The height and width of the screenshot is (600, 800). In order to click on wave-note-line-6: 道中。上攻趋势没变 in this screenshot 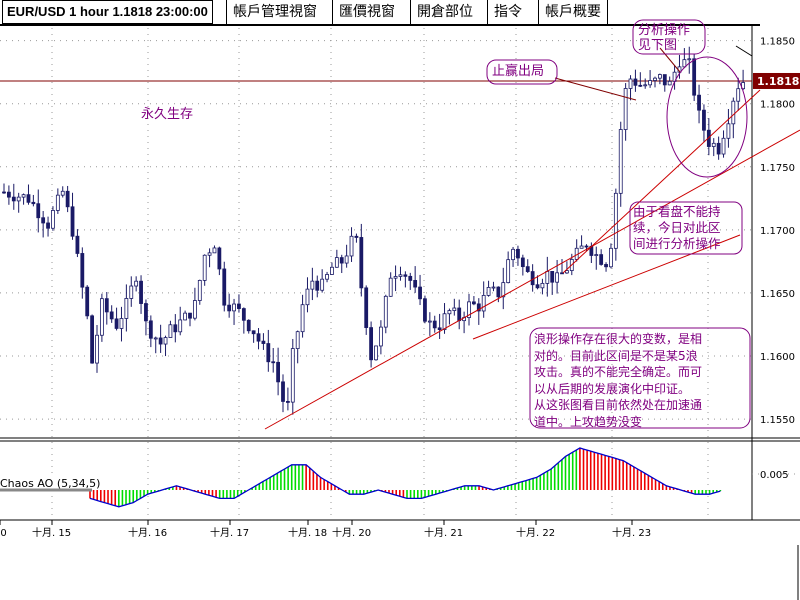, I will do `click(588, 421)`.